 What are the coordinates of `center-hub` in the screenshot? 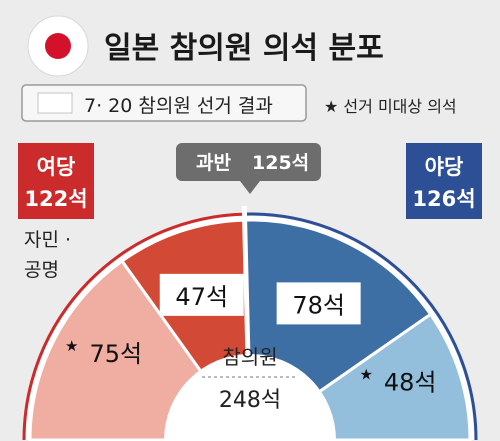 It's located at (250, 397).